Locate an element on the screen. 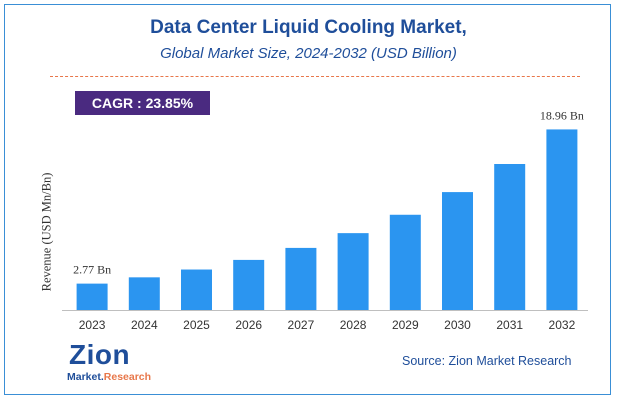  x-tick-label: 2025 is located at coordinates (196, 325).